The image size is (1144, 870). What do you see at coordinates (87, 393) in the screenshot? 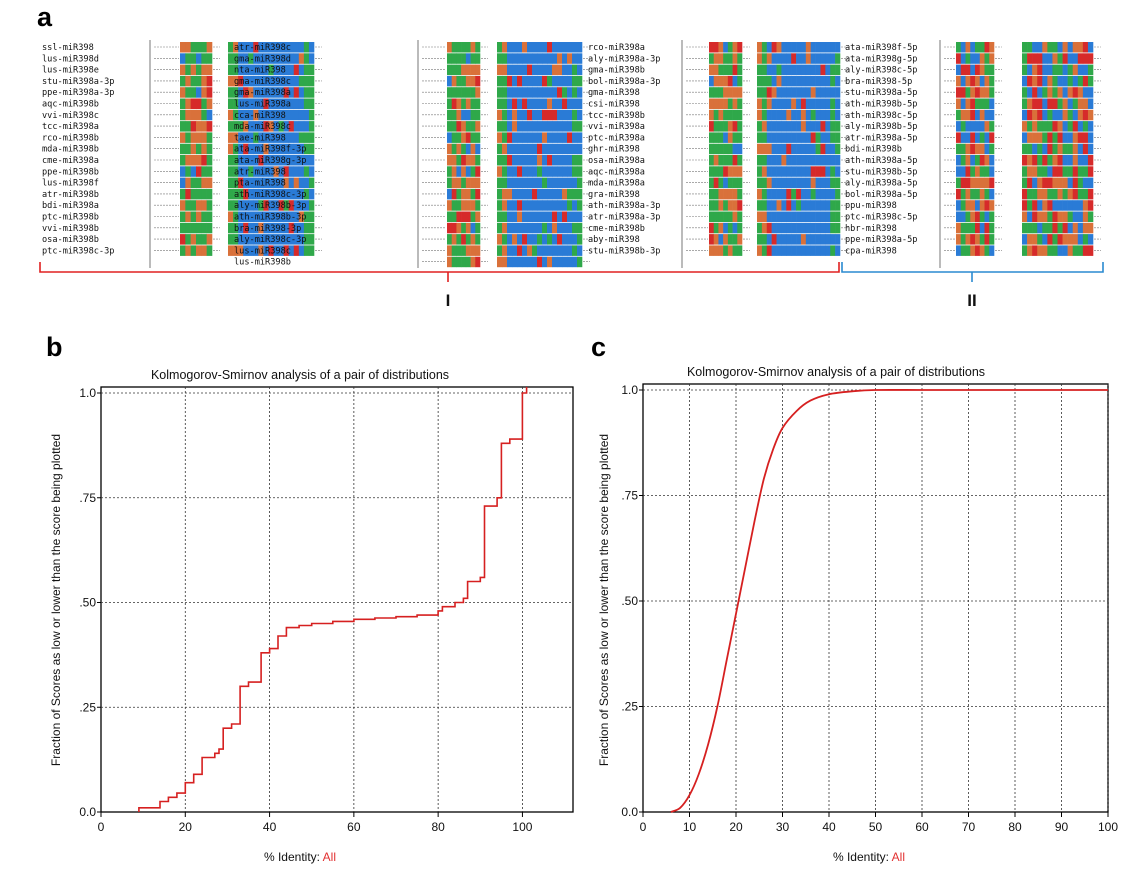
I see `chart-b-tick-label-y: 1.0` at bounding box center [87, 393].